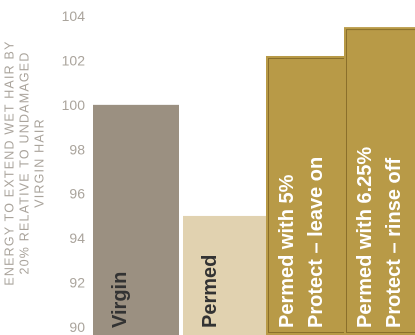 The image size is (415, 335). Describe the element at coordinates (77, 283) in the screenshot. I see `y-tick-label: 92` at that location.